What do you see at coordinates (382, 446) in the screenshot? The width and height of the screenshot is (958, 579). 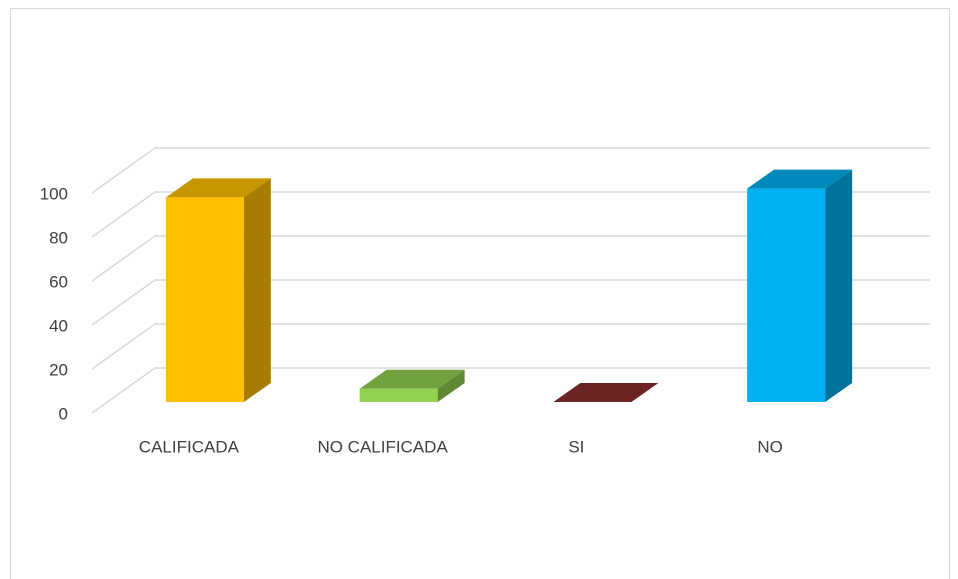 I see `x-tick-label: NO CALIFICADA` at bounding box center [382, 446].